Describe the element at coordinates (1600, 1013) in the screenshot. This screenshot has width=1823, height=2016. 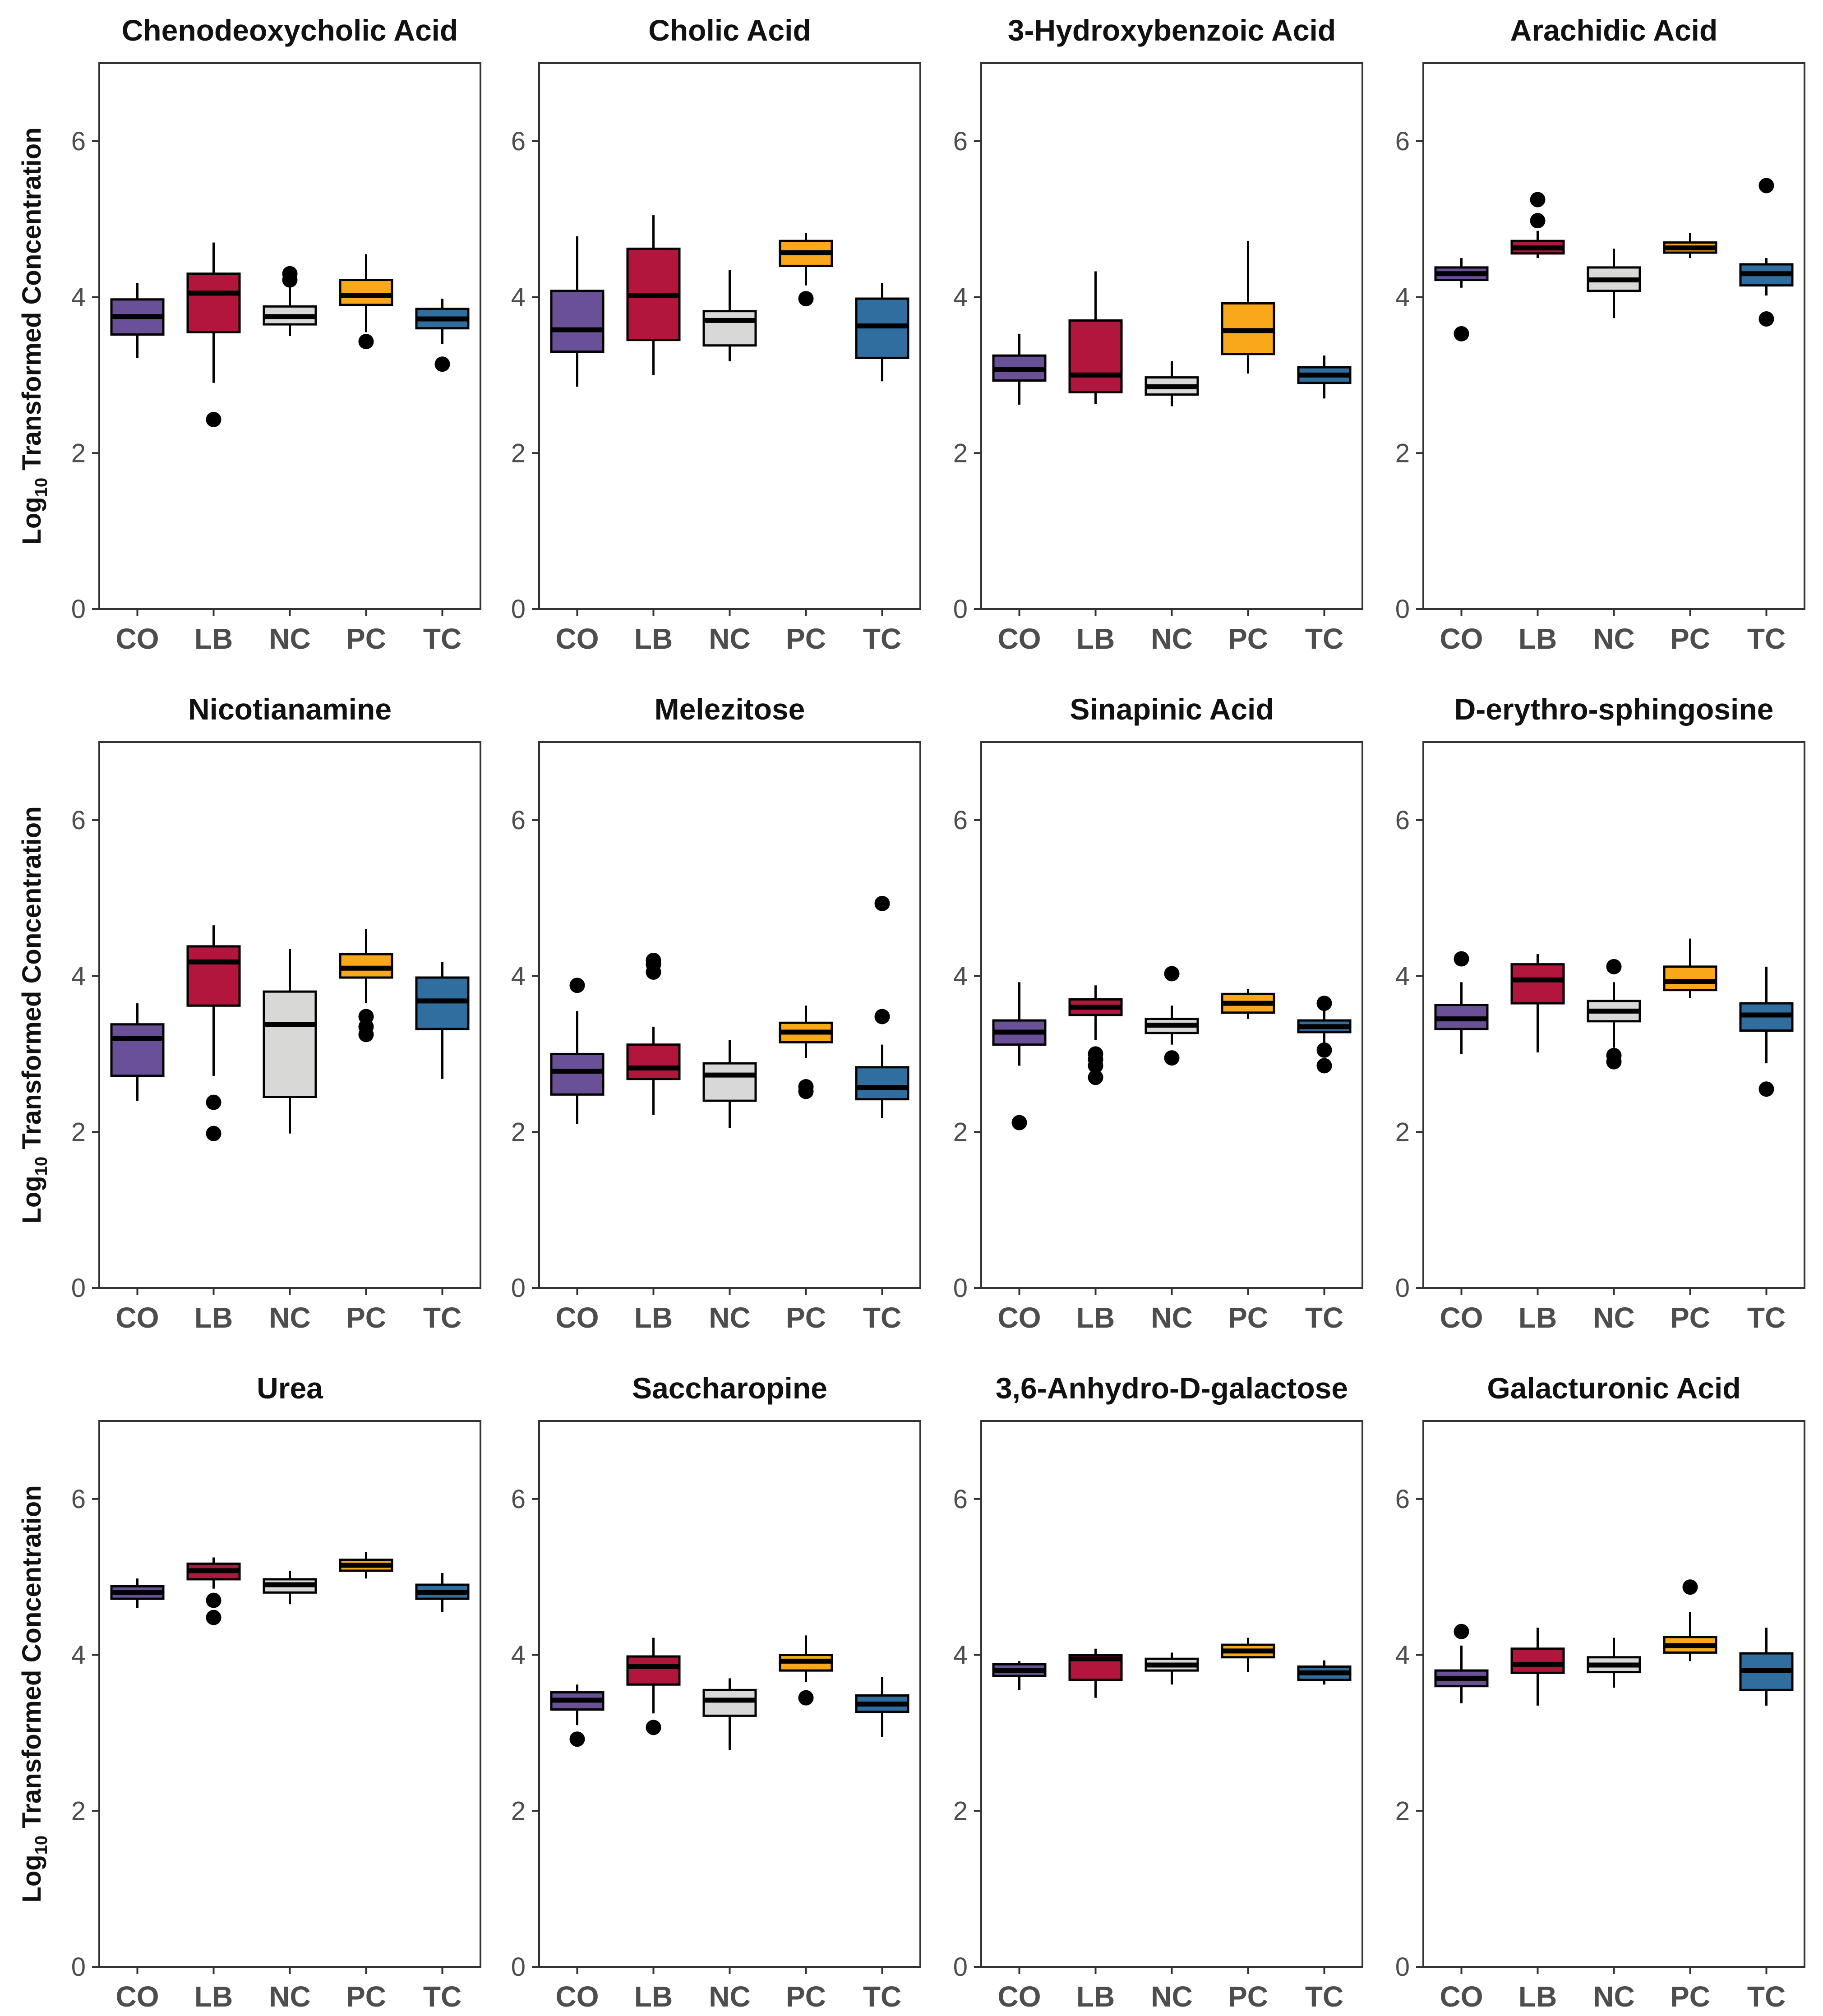
I see `panel-8: D-erythro-sphingosine 0 2 4 6 CO LB NC PC TC` at that location.